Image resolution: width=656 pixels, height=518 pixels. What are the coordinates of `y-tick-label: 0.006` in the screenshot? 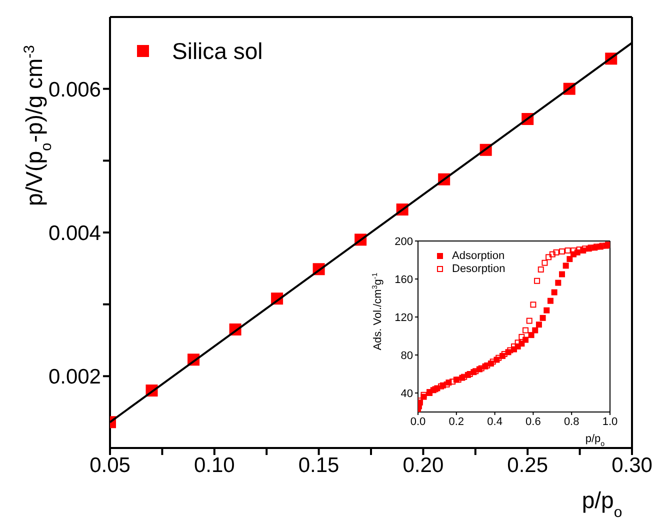 It's located at (74, 90).